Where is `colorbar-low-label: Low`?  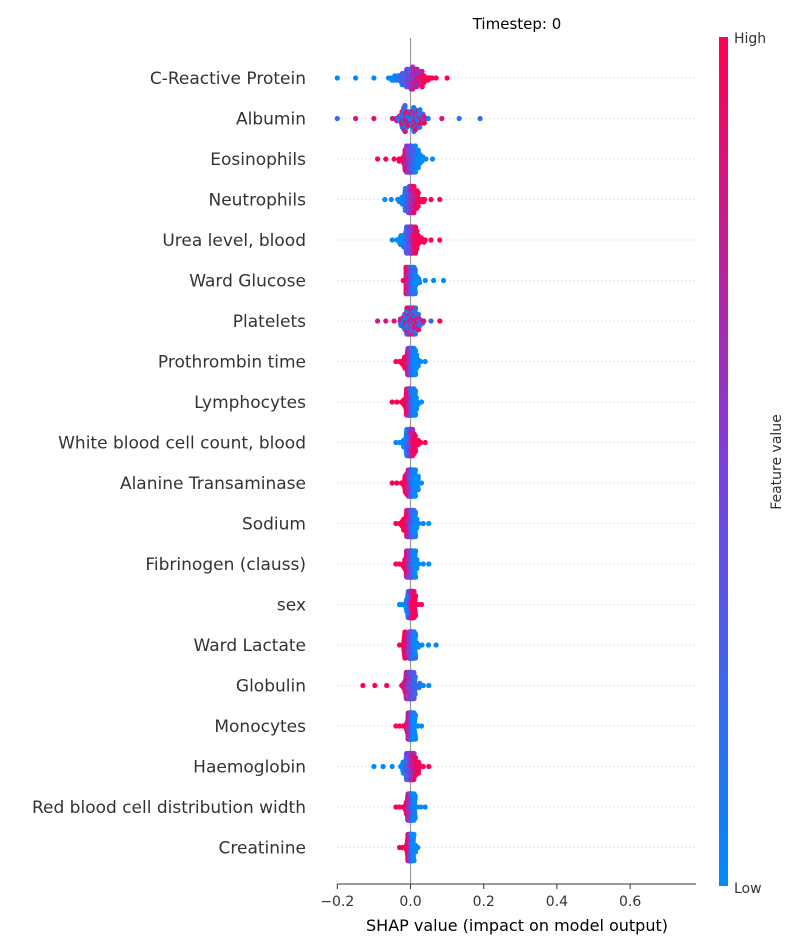 colorbar-low-label: Low is located at coordinates (748, 889).